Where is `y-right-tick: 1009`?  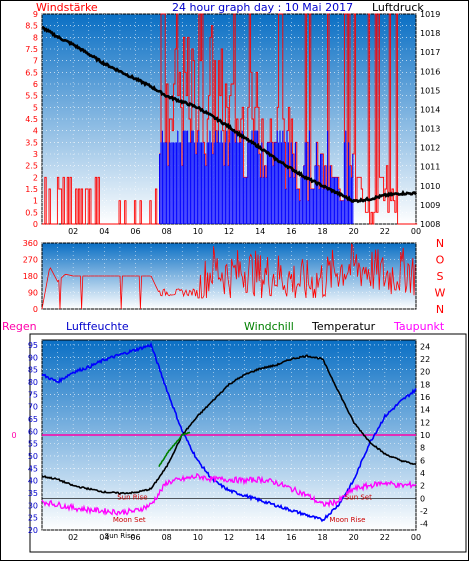
y-right-tick: 1009 is located at coordinates (430, 205).